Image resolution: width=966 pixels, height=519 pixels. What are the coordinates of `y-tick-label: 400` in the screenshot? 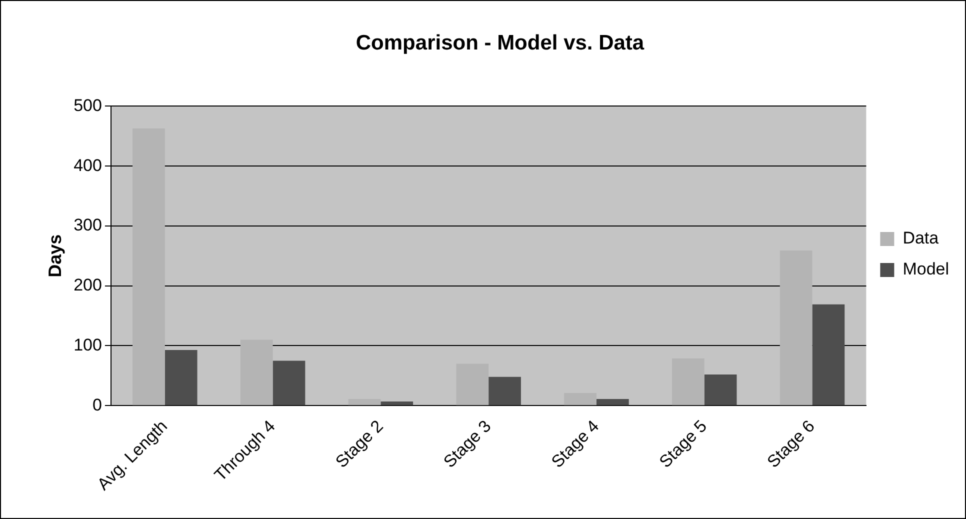 It's located at (88, 165).